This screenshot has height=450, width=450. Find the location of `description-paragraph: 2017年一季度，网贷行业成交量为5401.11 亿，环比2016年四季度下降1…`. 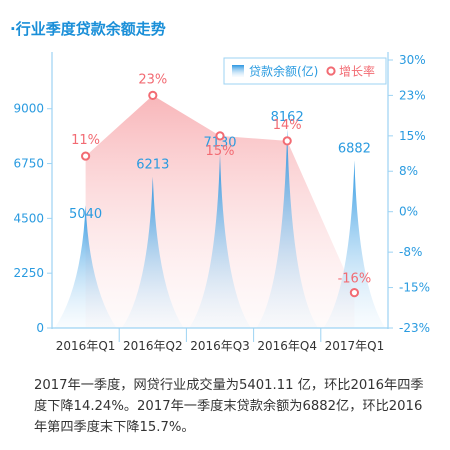

description-paragraph: 2017年一季度，网贷行业成交量为5401.11 亿，环比2016年四季度下降1… is located at coordinates (229, 406).